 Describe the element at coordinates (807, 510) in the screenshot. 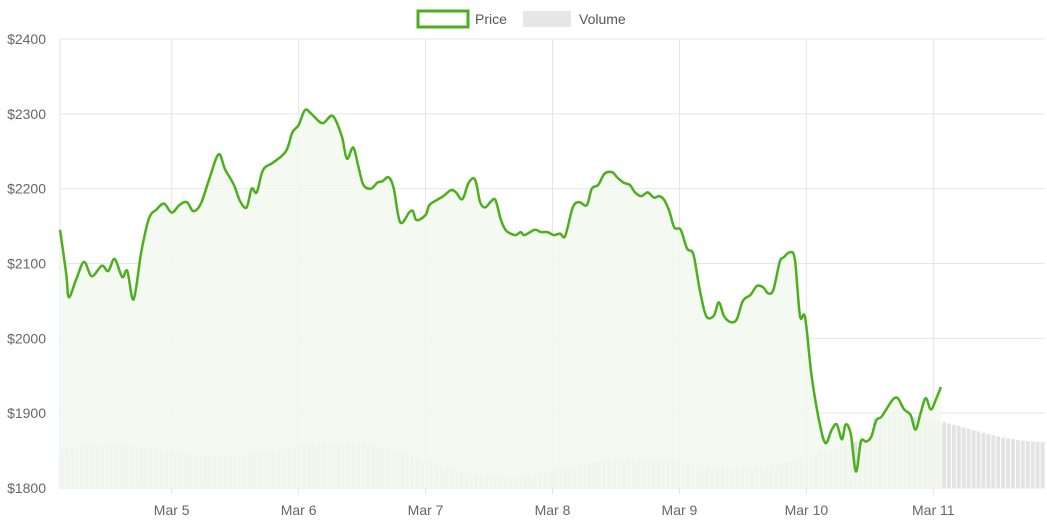

I see `x-tick-label: Mar 10` at that location.